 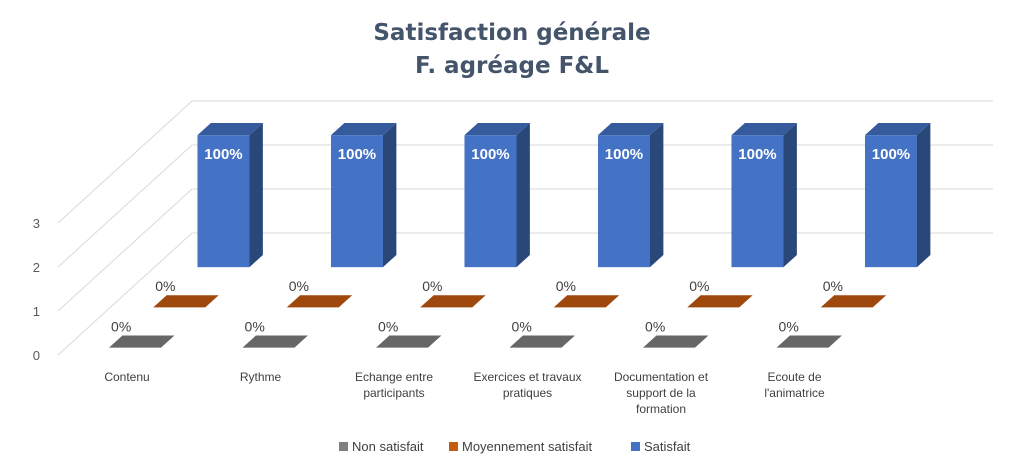 I want to click on legend-item: Moyennement satisfait, so click(x=520, y=446).